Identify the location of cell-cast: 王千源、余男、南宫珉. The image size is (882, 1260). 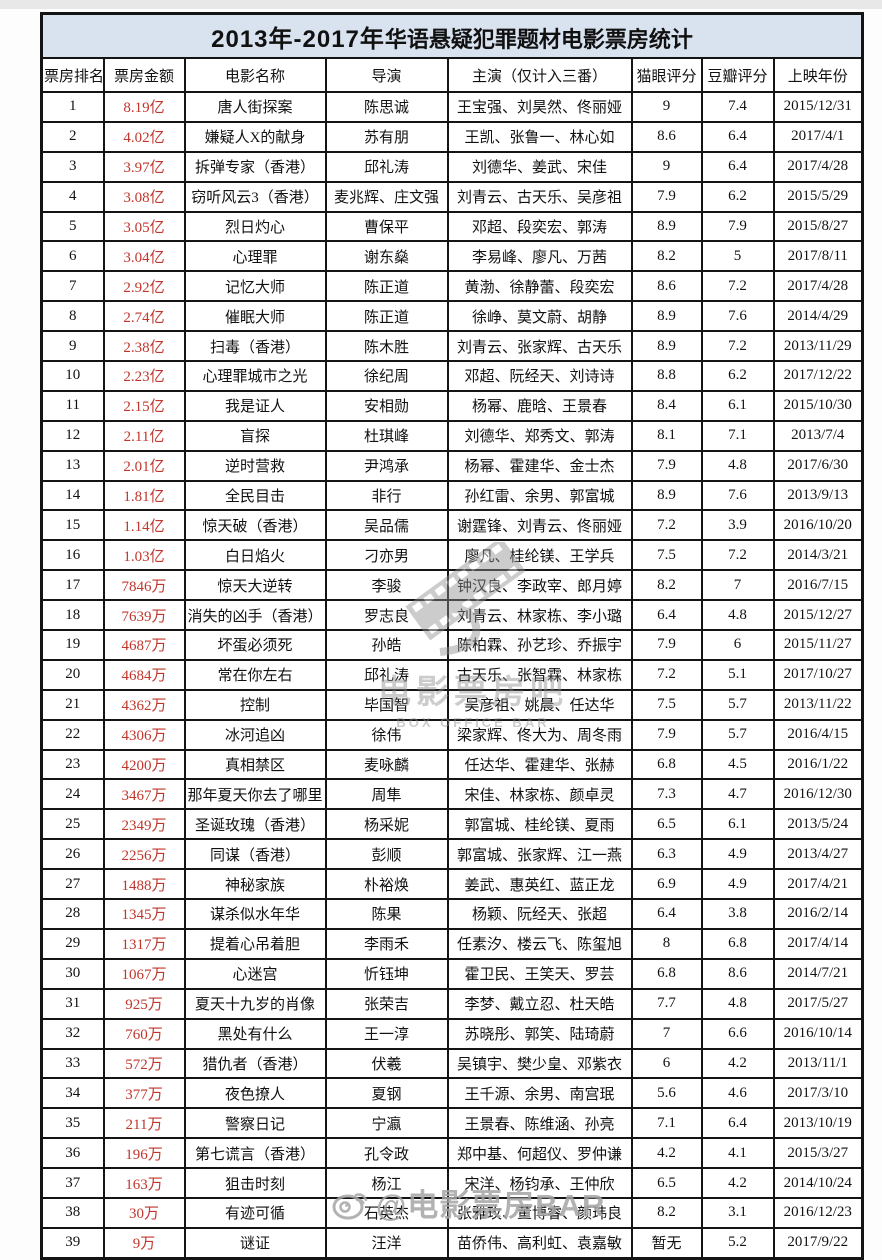
(539, 1093).